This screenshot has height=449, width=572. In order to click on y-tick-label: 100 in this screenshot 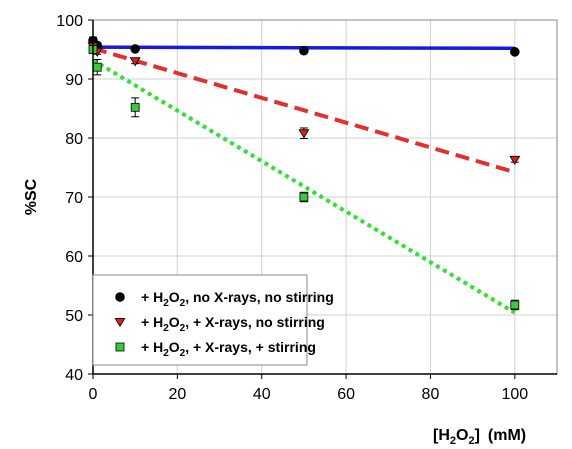, I will do `click(69, 21)`.